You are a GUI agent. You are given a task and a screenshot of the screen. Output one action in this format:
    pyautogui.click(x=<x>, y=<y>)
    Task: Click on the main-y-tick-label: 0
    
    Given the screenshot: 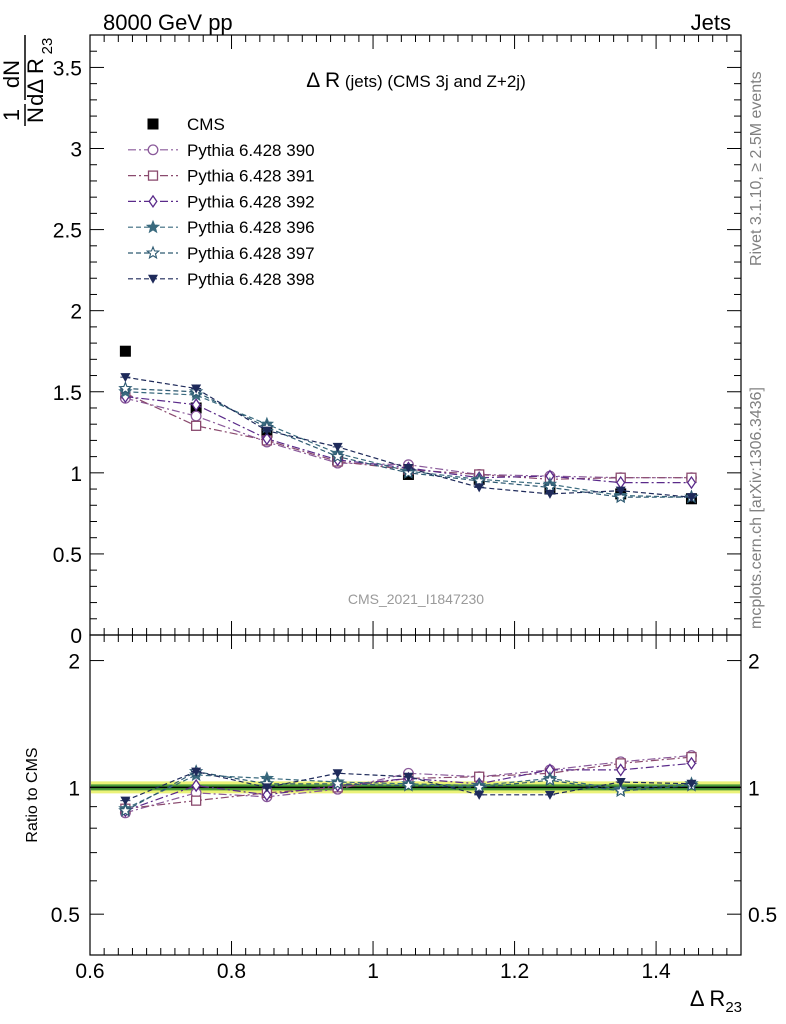 What is the action you would take?
    pyautogui.click(x=76, y=636)
    